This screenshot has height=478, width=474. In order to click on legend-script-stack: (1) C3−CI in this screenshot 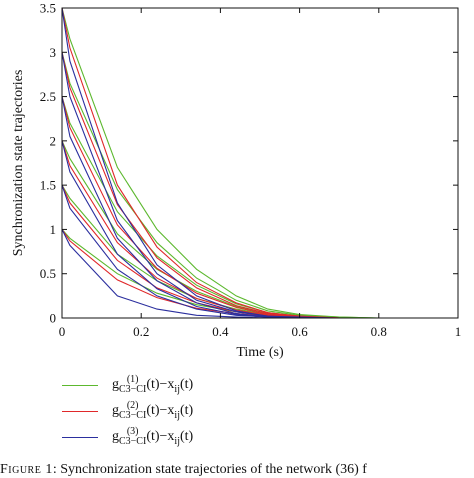, I will do `click(132, 385)`.